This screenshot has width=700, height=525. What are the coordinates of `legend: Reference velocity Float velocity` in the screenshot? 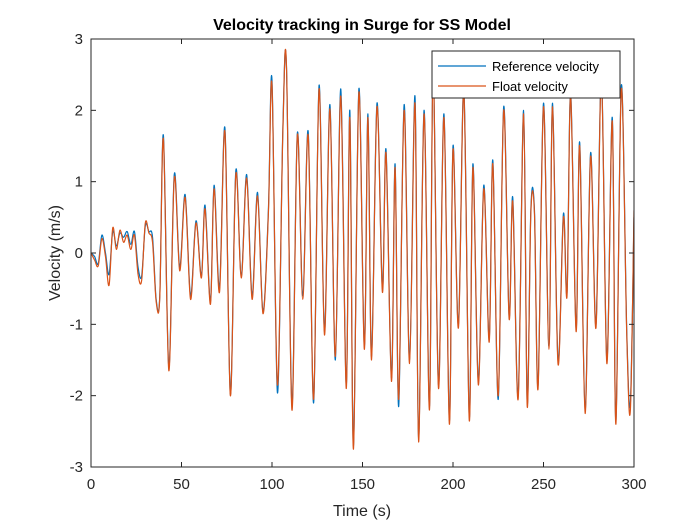 It's located at (526, 74).